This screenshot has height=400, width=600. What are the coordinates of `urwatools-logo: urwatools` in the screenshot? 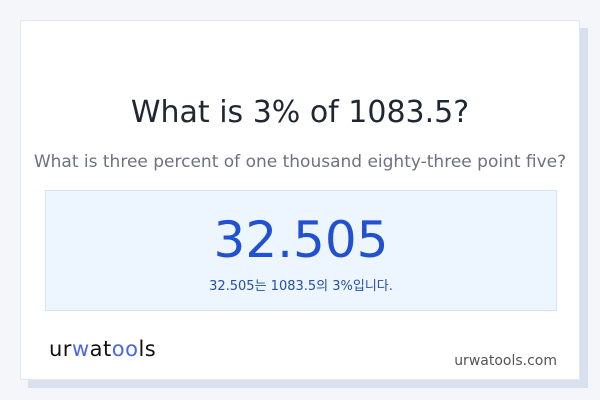 It's located at (103, 349).